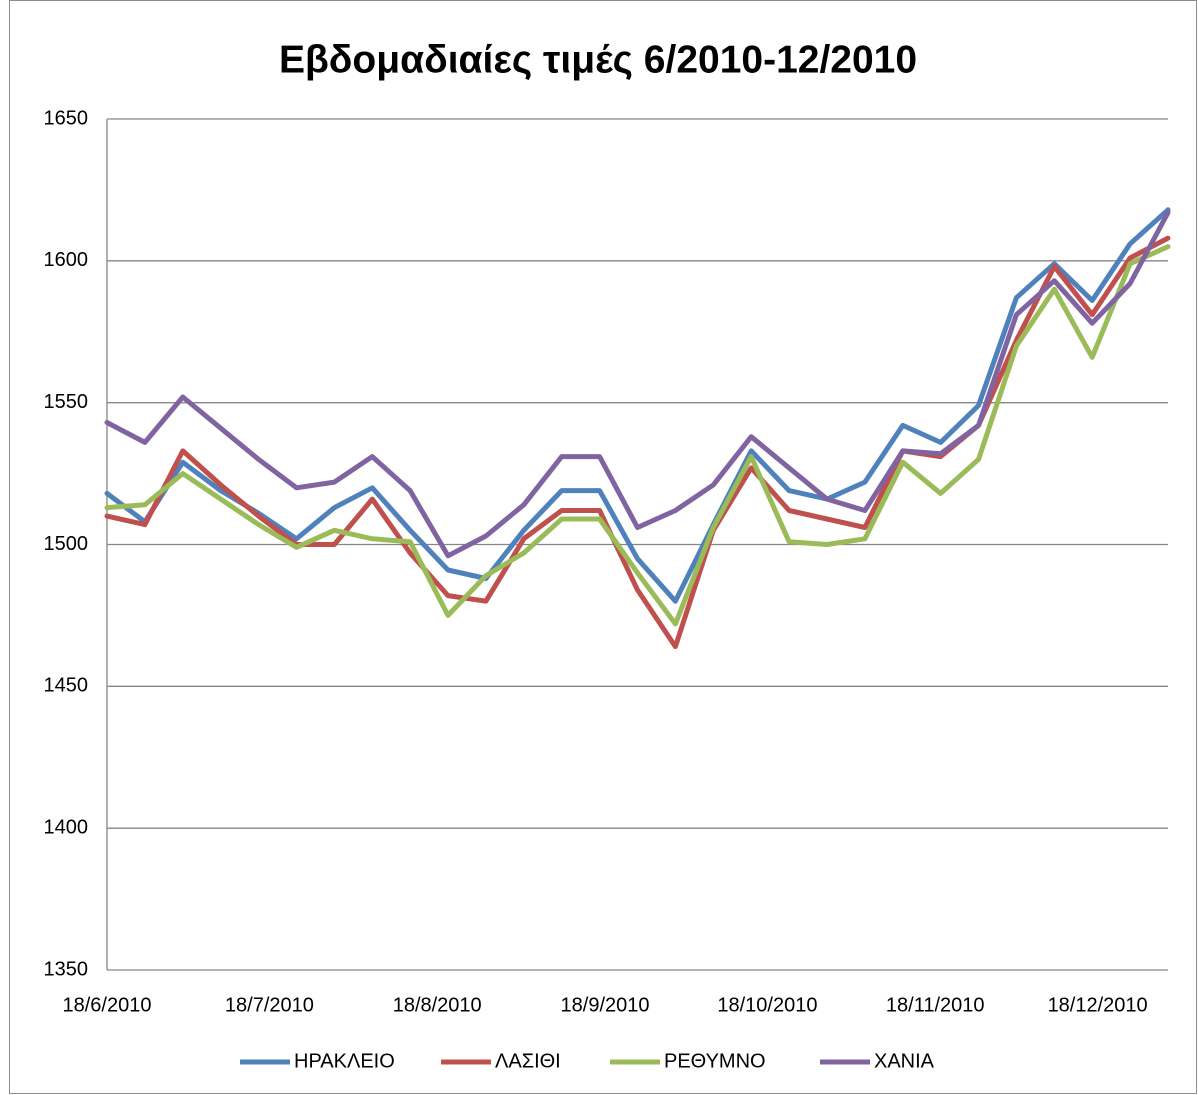  What do you see at coordinates (605, 1005) in the screenshot?
I see `x-tick-label: 18/9/2010` at bounding box center [605, 1005].